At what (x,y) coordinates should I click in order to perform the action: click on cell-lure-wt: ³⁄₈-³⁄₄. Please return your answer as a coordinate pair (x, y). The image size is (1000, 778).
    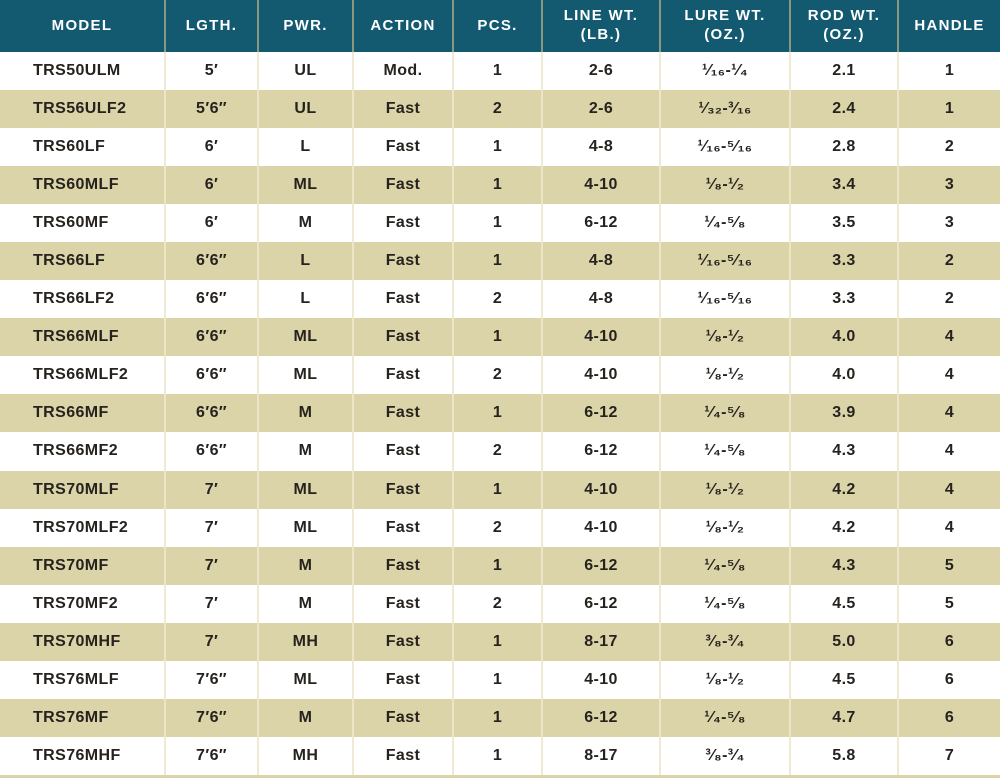
    Looking at the image, I should click on (725, 641).